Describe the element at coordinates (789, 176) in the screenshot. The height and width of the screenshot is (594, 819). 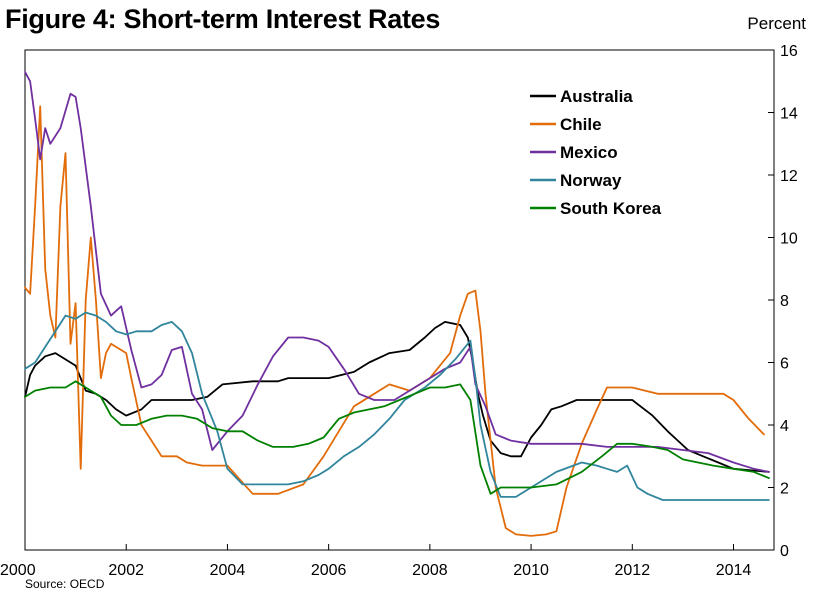
I see `y-tick-label: 12` at that location.